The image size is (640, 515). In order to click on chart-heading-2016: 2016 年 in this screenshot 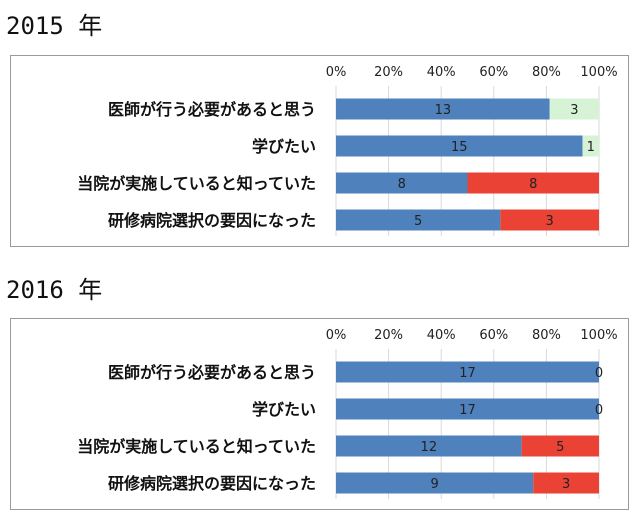, I will do `click(54, 290)`.